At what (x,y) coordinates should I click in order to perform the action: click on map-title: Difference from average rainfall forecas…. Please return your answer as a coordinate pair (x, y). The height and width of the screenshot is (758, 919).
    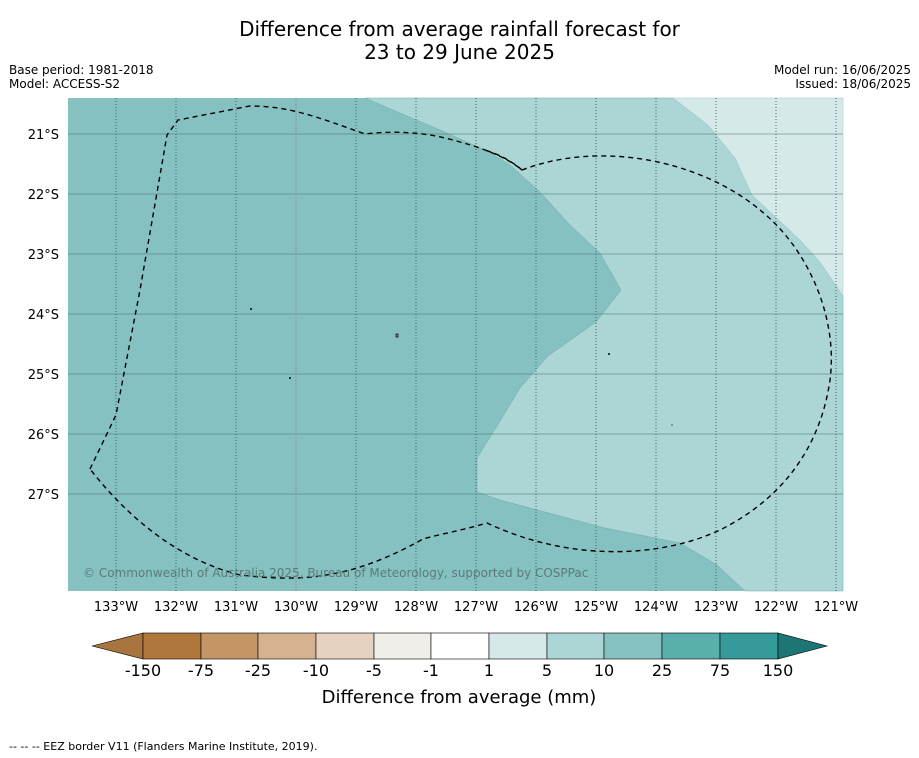
    Looking at the image, I should click on (459, 41).